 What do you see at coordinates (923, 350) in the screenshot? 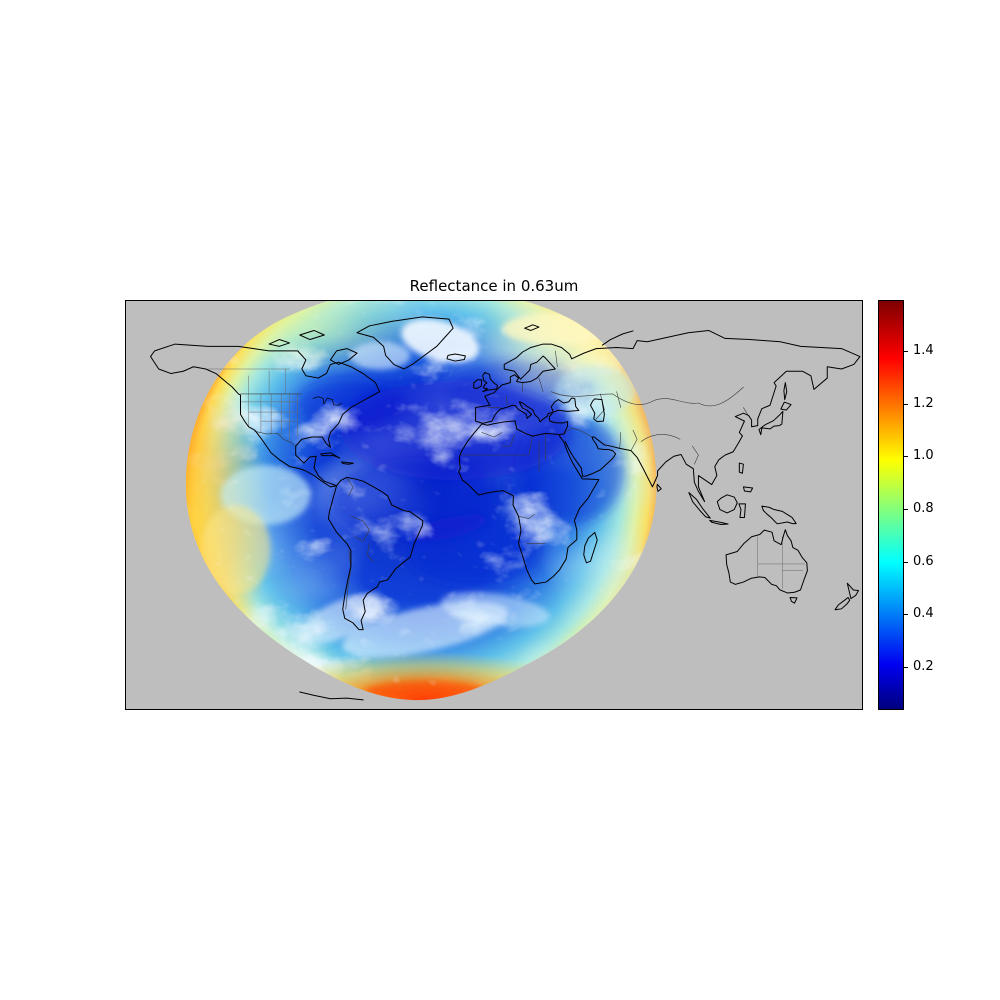
I see `colorbar-tick-label: 1.4` at bounding box center [923, 350].